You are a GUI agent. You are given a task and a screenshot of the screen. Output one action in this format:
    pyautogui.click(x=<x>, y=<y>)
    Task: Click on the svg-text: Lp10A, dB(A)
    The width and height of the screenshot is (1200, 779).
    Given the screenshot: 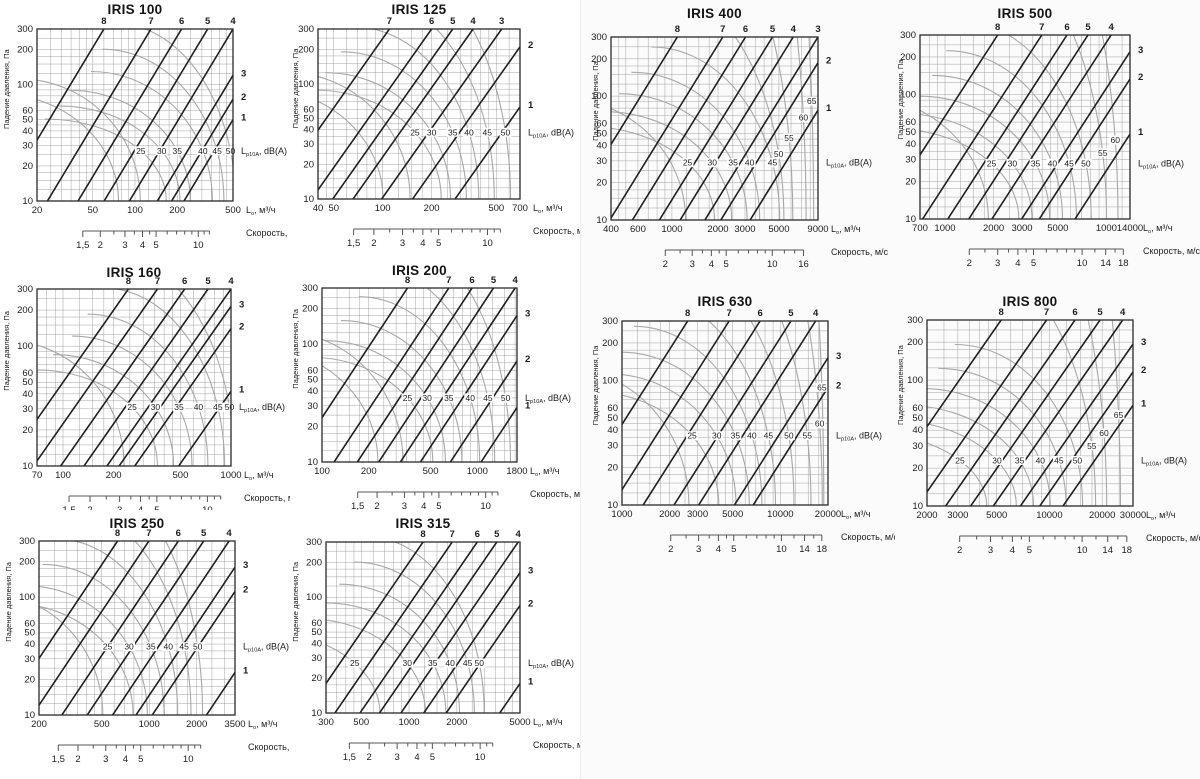 What is the action you would take?
    pyautogui.click(x=849, y=164)
    